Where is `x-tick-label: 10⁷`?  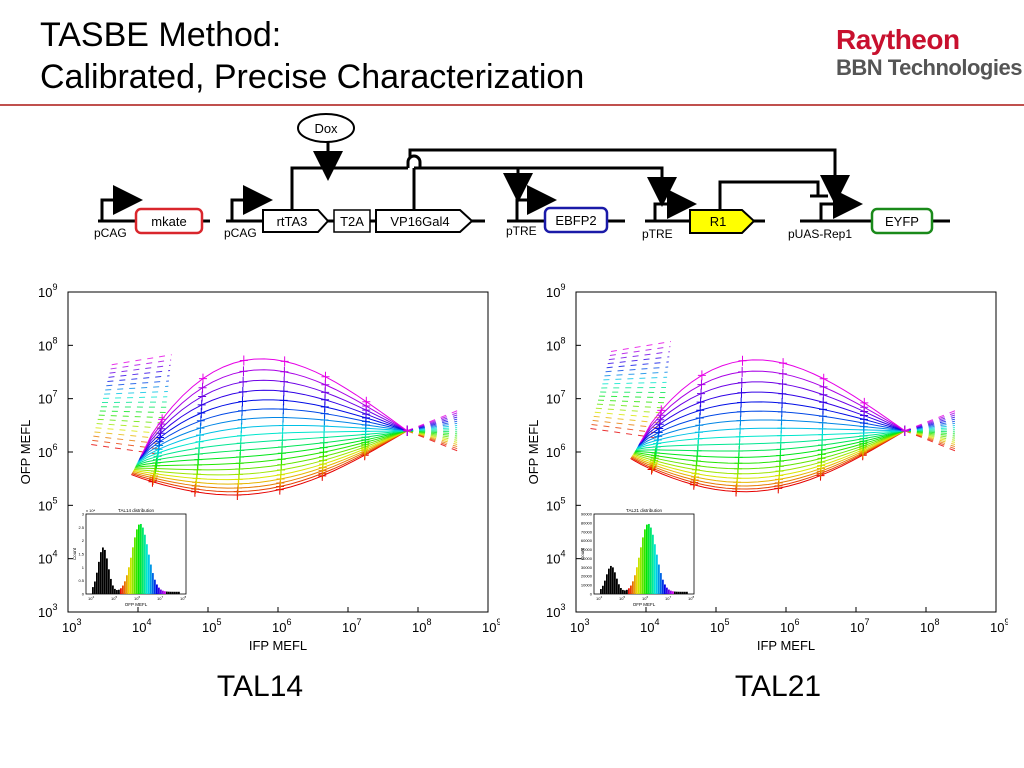 x-tick-label: 10⁷ is located at coordinates (351, 626).